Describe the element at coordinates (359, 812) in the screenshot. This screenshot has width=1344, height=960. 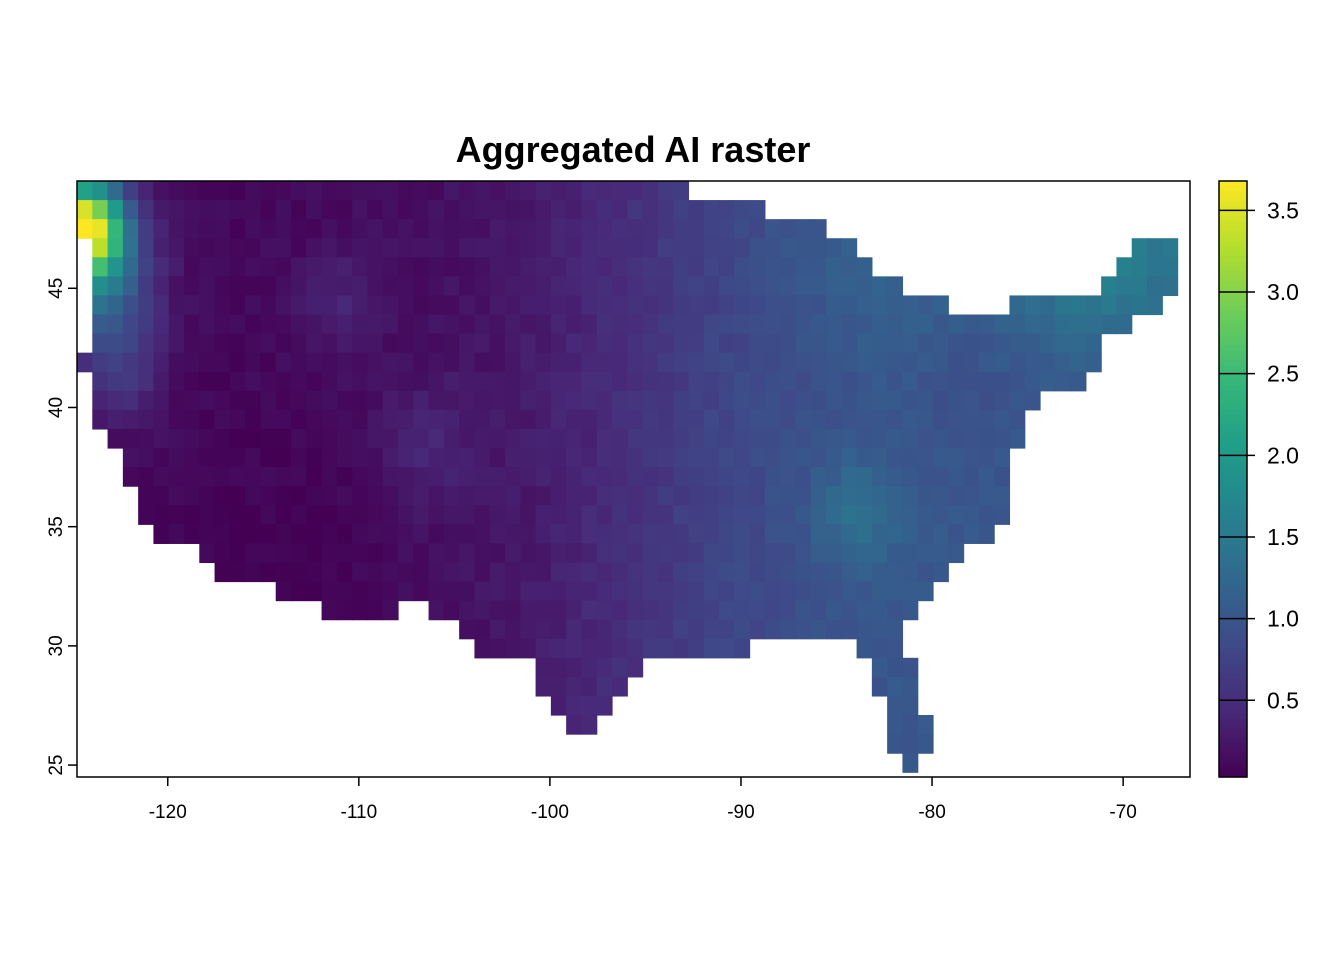
I see `x-tick-label: -110` at that location.